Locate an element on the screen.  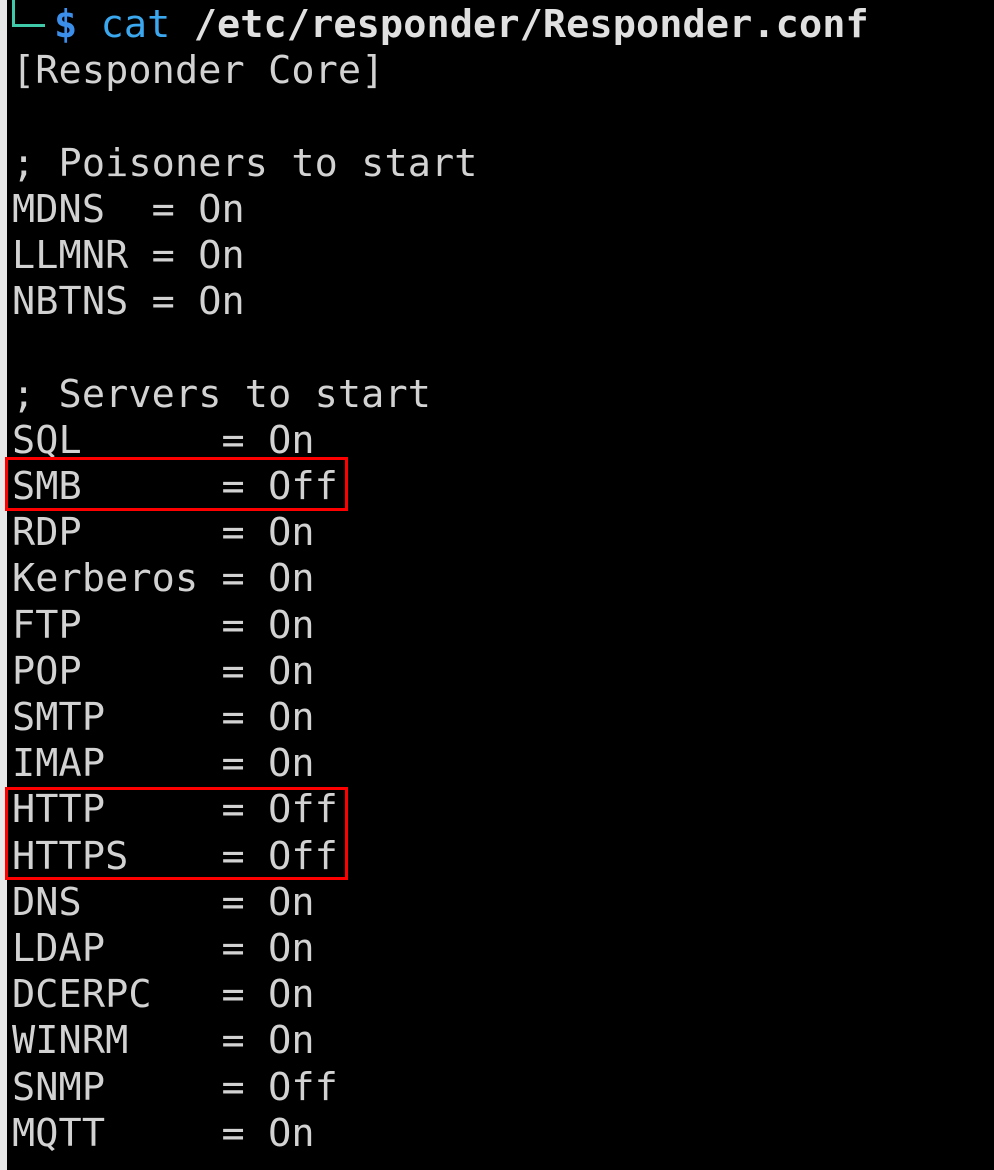
config-line: SQL = On is located at coordinates (163, 440).